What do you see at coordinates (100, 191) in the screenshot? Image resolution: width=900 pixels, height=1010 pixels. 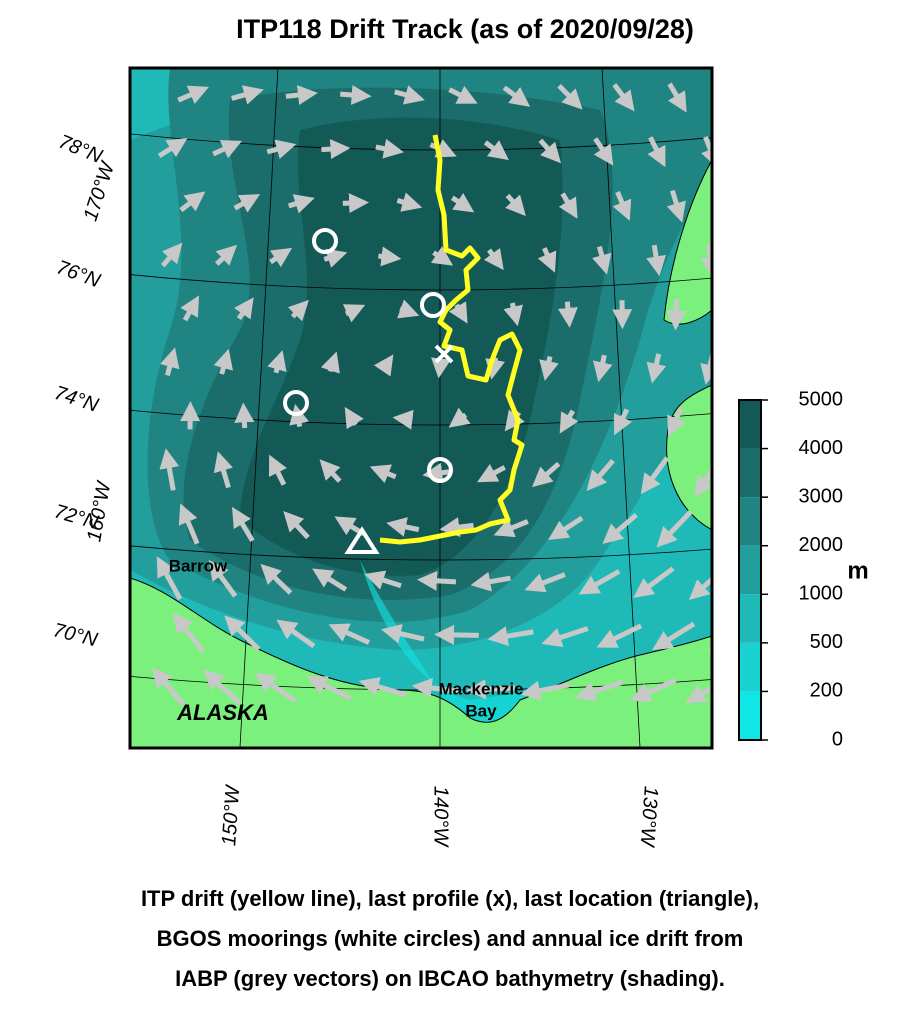 I see `longitude-label: 170°W` at bounding box center [100, 191].